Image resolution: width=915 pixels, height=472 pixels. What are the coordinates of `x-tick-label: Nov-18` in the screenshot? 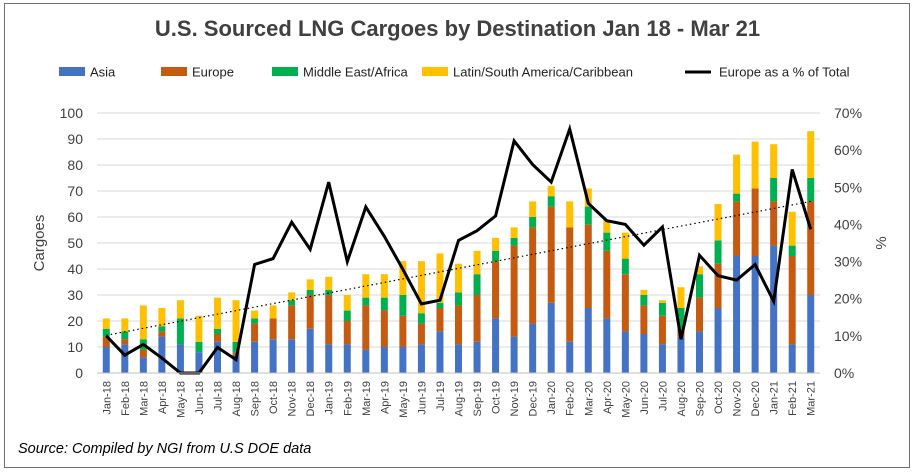 It's located at (293, 398).